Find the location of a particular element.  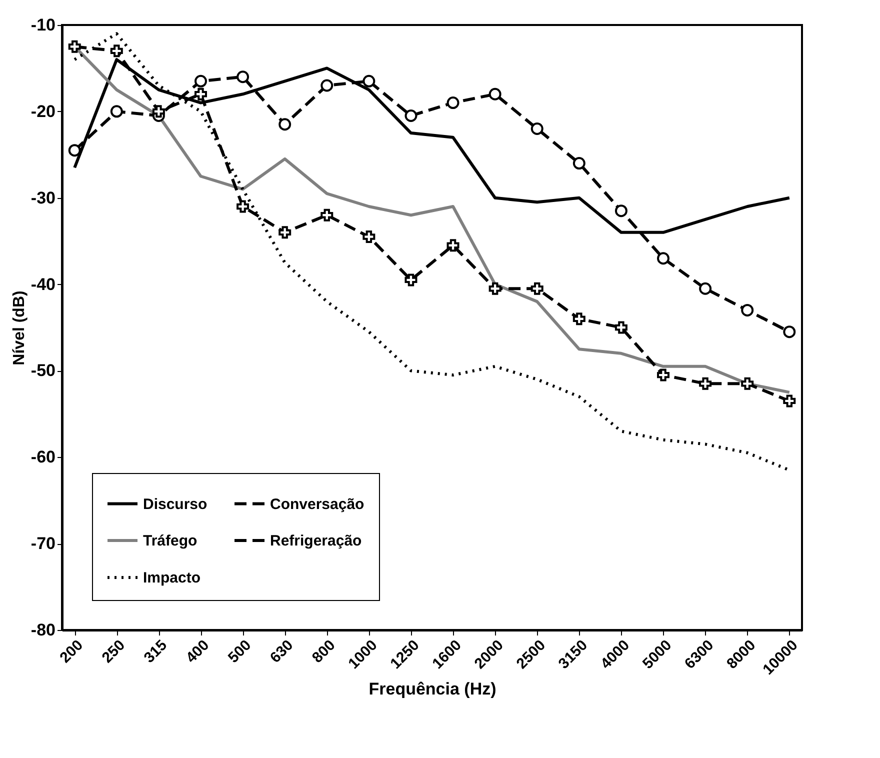

x-tick-label: 400 is located at coordinates (197, 651).